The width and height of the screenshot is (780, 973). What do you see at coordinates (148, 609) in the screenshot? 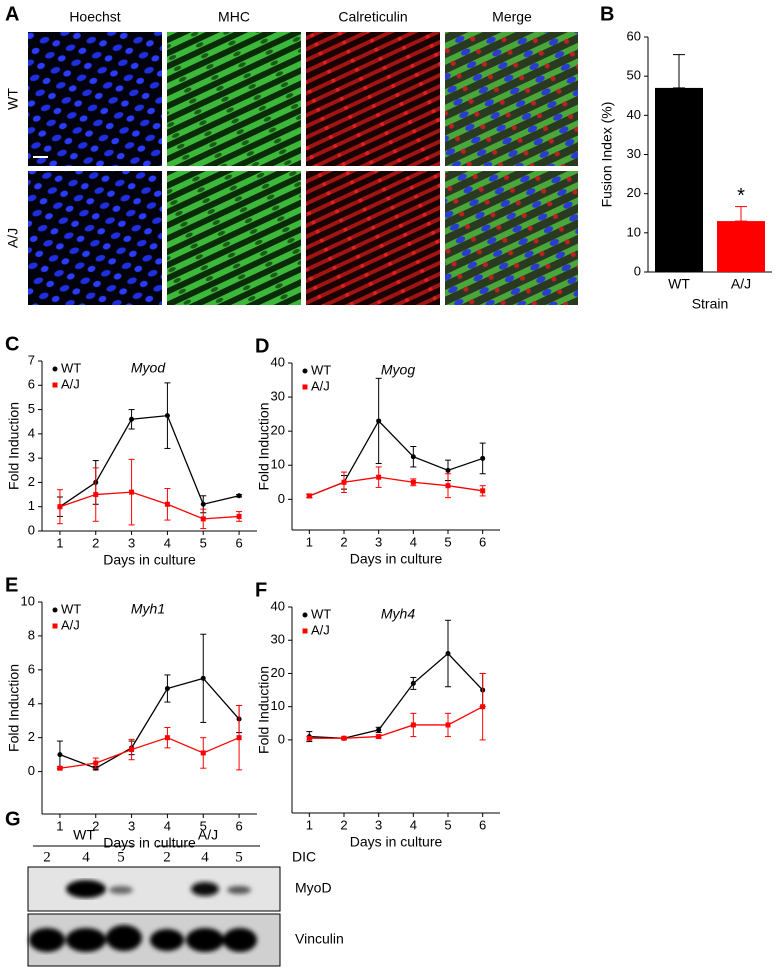
I see `chart-title: Myh1` at bounding box center [148, 609].